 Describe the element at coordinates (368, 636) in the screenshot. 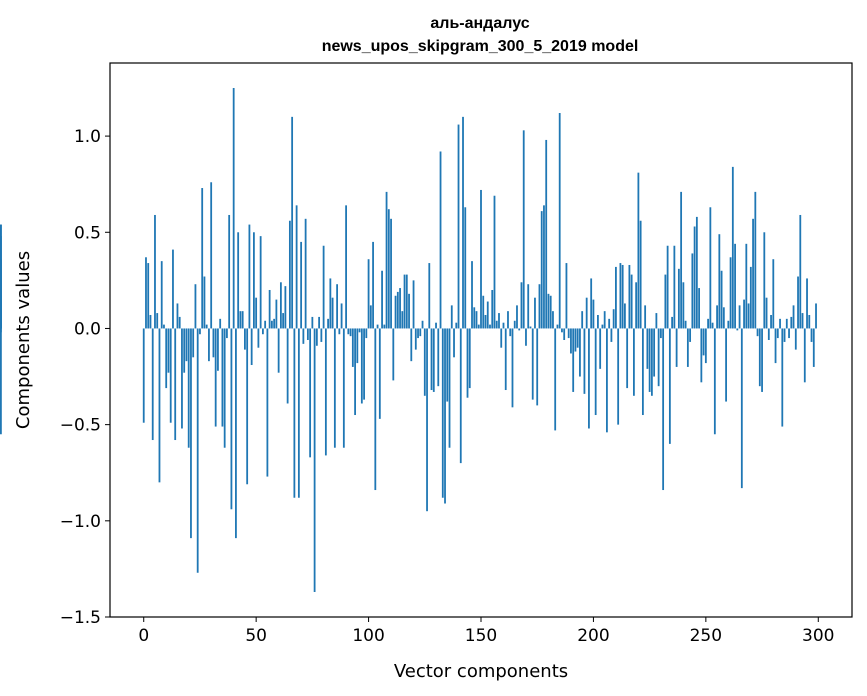

I see `x-tick-label: 100` at that location.